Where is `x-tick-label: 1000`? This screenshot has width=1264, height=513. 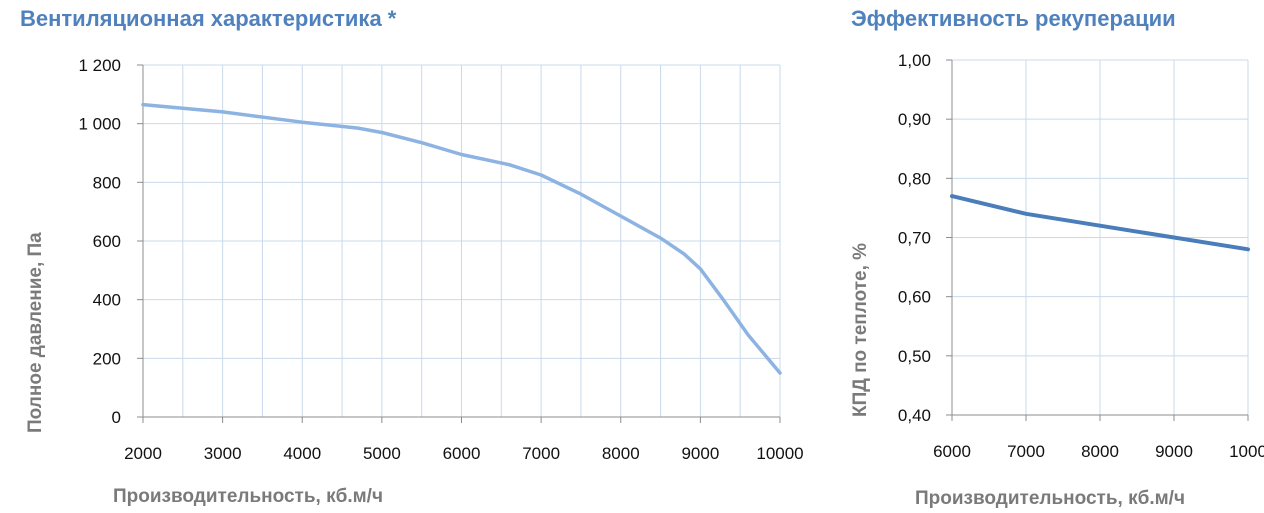 x-tick-label: 1000 is located at coordinates (1246, 451).